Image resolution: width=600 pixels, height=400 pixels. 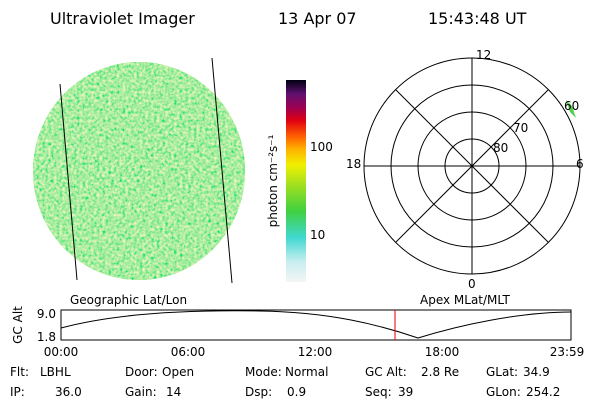 What do you see at coordinates (55, 372) in the screenshot?
I see `status-value: LBHL` at bounding box center [55, 372].